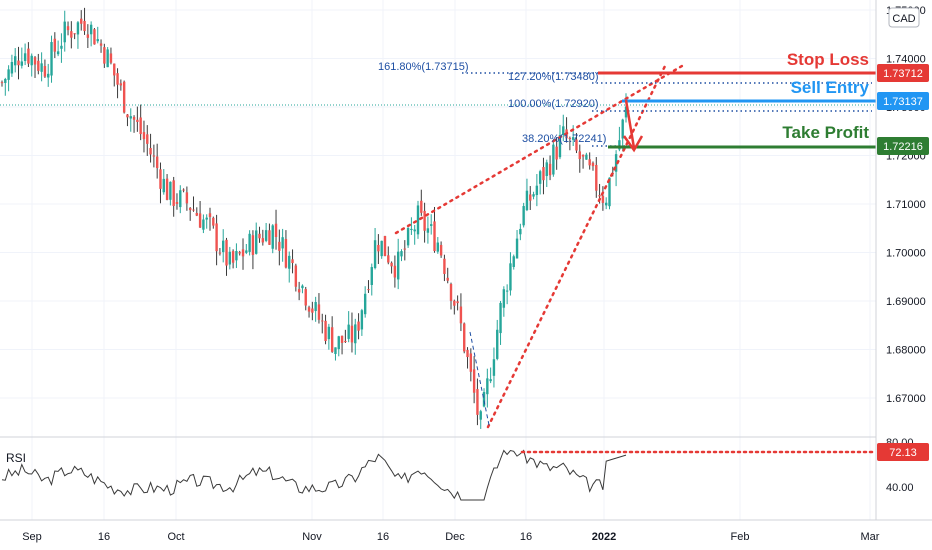 This screenshot has width=932, height=550. I want to click on fib-swing-line, so click(479, 378).